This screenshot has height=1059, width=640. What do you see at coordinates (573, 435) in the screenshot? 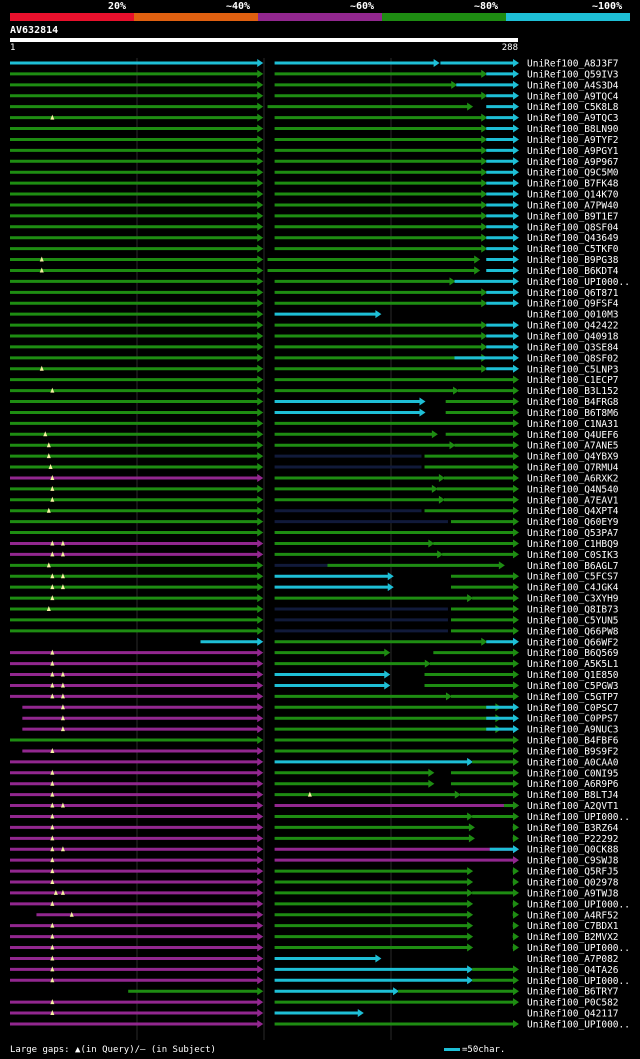
I see `hit-id-link: UniRef100_Q4UEF6` at bounding box center [573, 435].